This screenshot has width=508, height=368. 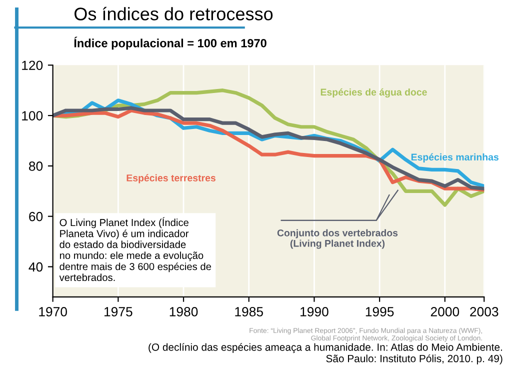 I want to click on x-tick-label: 2003, so click(x=484, y=311).